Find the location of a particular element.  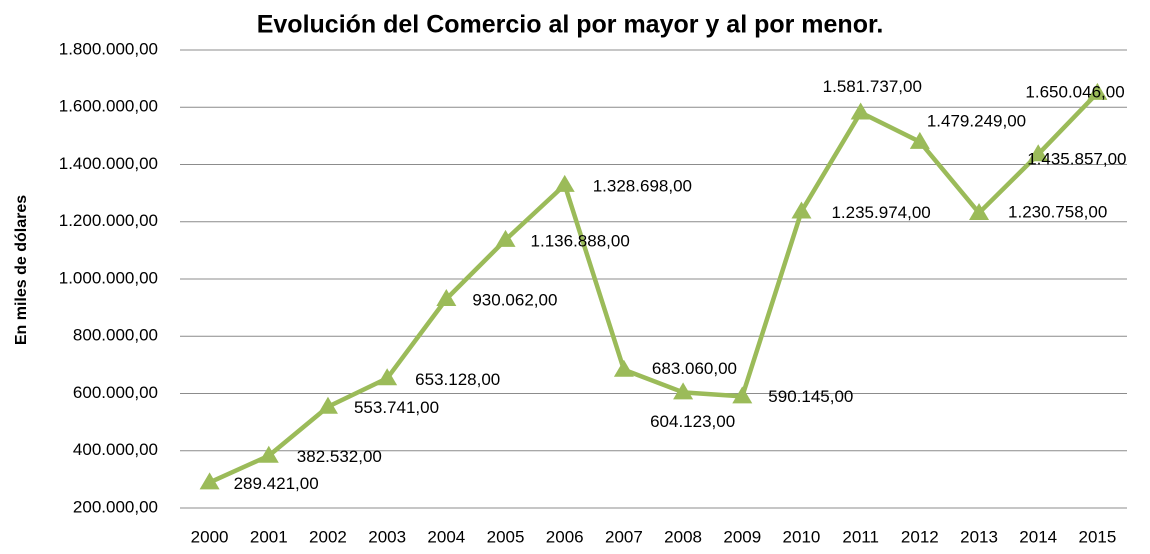

data-label: 553.741,00 is located at coordinates (396, 407).